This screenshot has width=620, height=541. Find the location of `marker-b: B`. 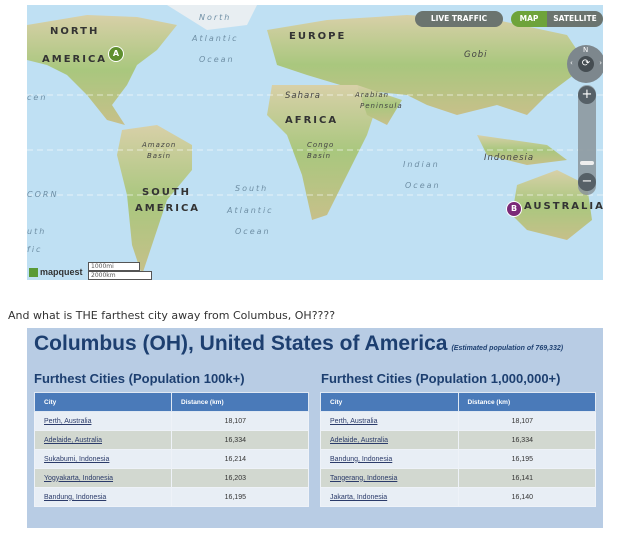

marker-b: B is located at coordinates (514, 209).